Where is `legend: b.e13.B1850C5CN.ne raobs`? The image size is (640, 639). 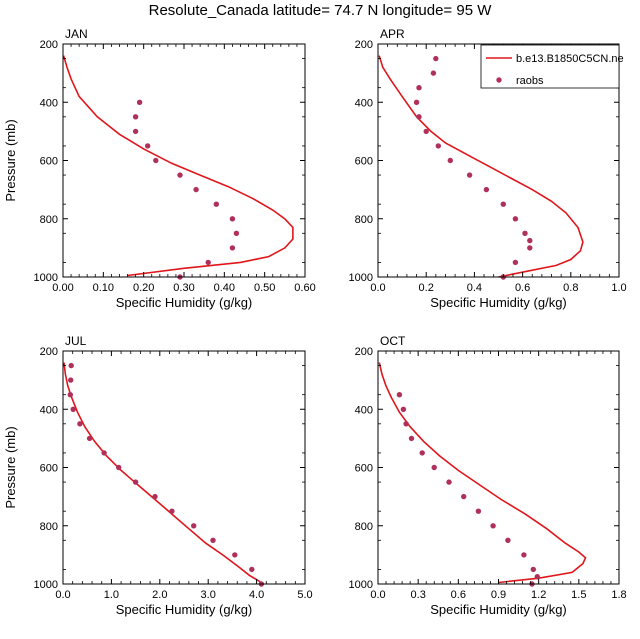 legend: b.e13.B1850C5CN.ne raobs is located at coordinates (552, 66).